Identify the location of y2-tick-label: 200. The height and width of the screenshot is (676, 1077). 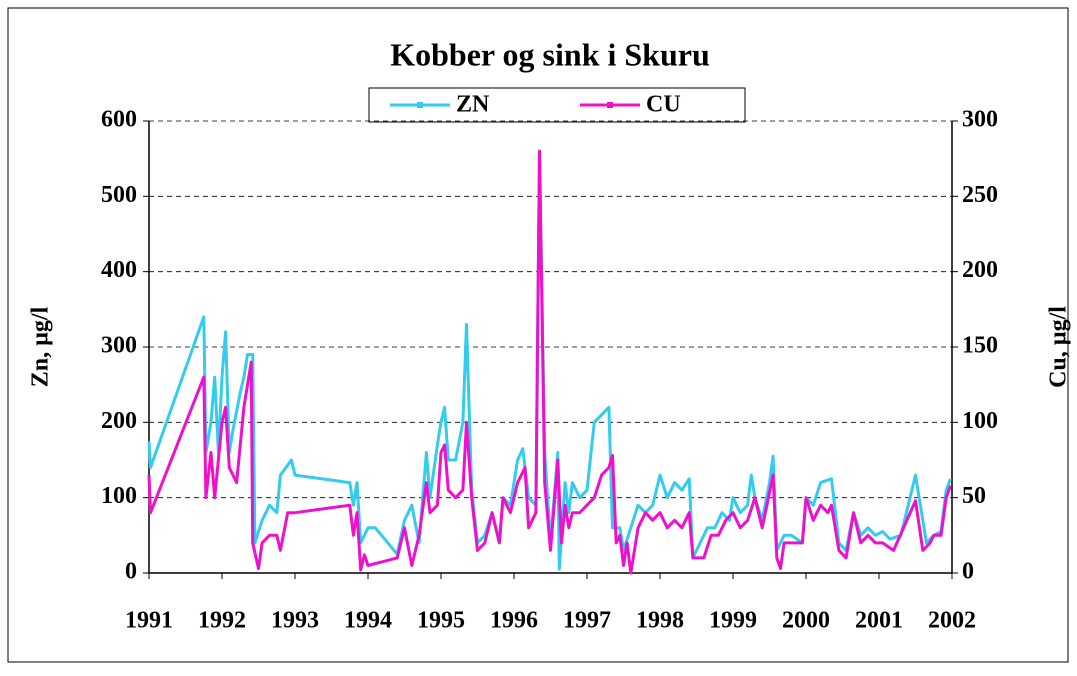
(980, 270).